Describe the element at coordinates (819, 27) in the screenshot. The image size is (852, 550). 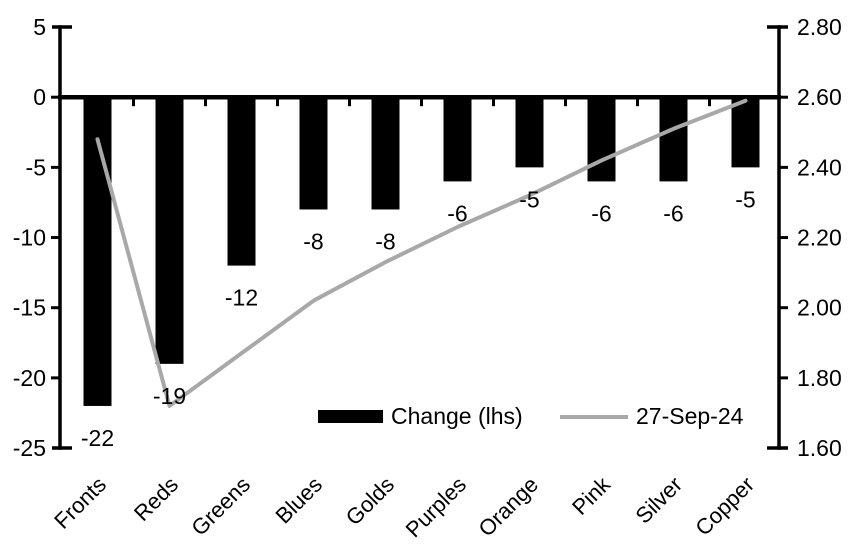
I see `right-axis-label: 2.80` at that location.